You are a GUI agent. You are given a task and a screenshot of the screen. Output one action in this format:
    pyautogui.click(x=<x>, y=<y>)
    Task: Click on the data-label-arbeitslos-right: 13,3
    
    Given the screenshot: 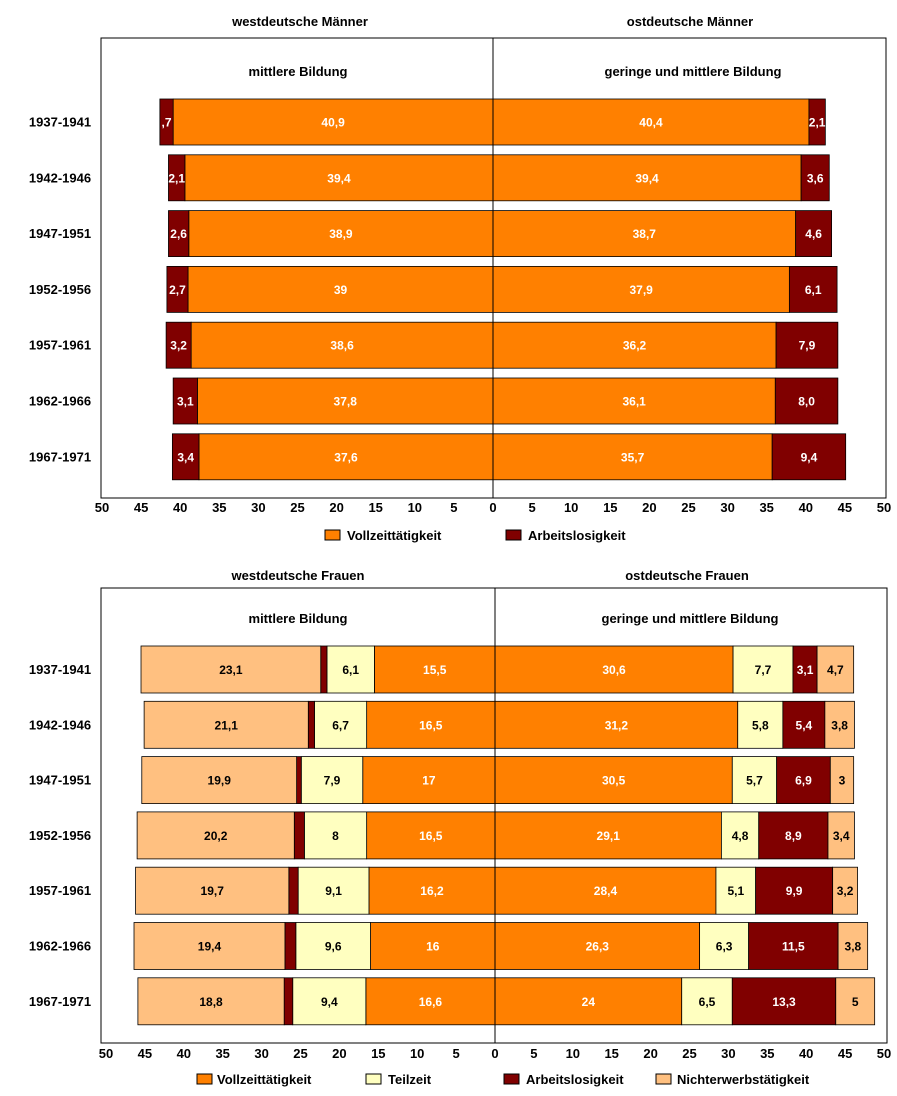 What is the action you would take?
    pyautogui.click(x=784, y=1002)
    